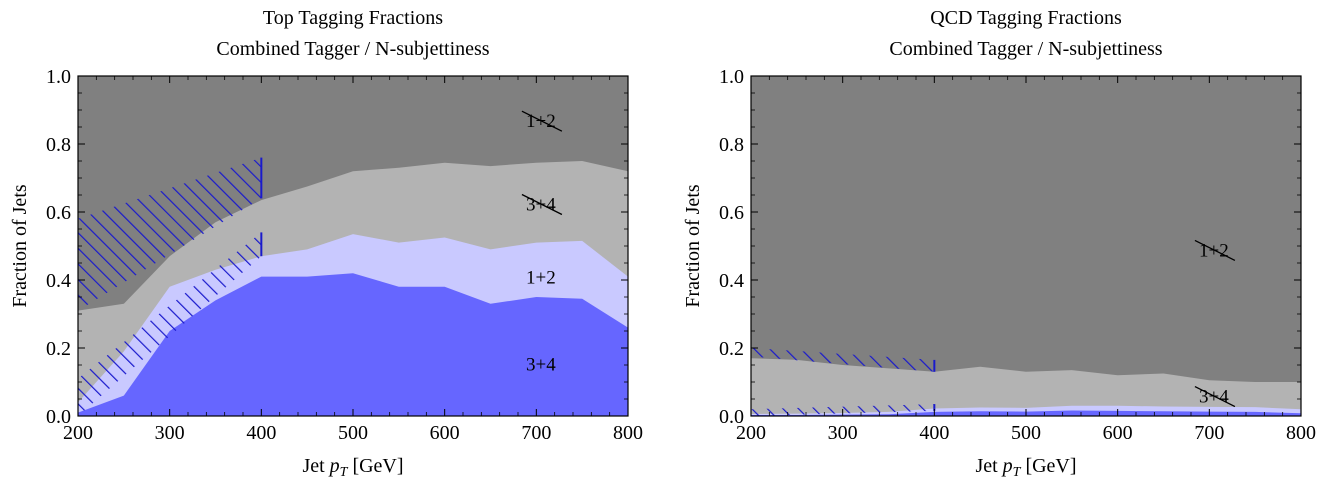 The width and height of the screenshot is (1332, 484). Describe the element at coordinates (353, 18) in the screenshot. I see `chart-title: Top Tagging Fractions` at that location.